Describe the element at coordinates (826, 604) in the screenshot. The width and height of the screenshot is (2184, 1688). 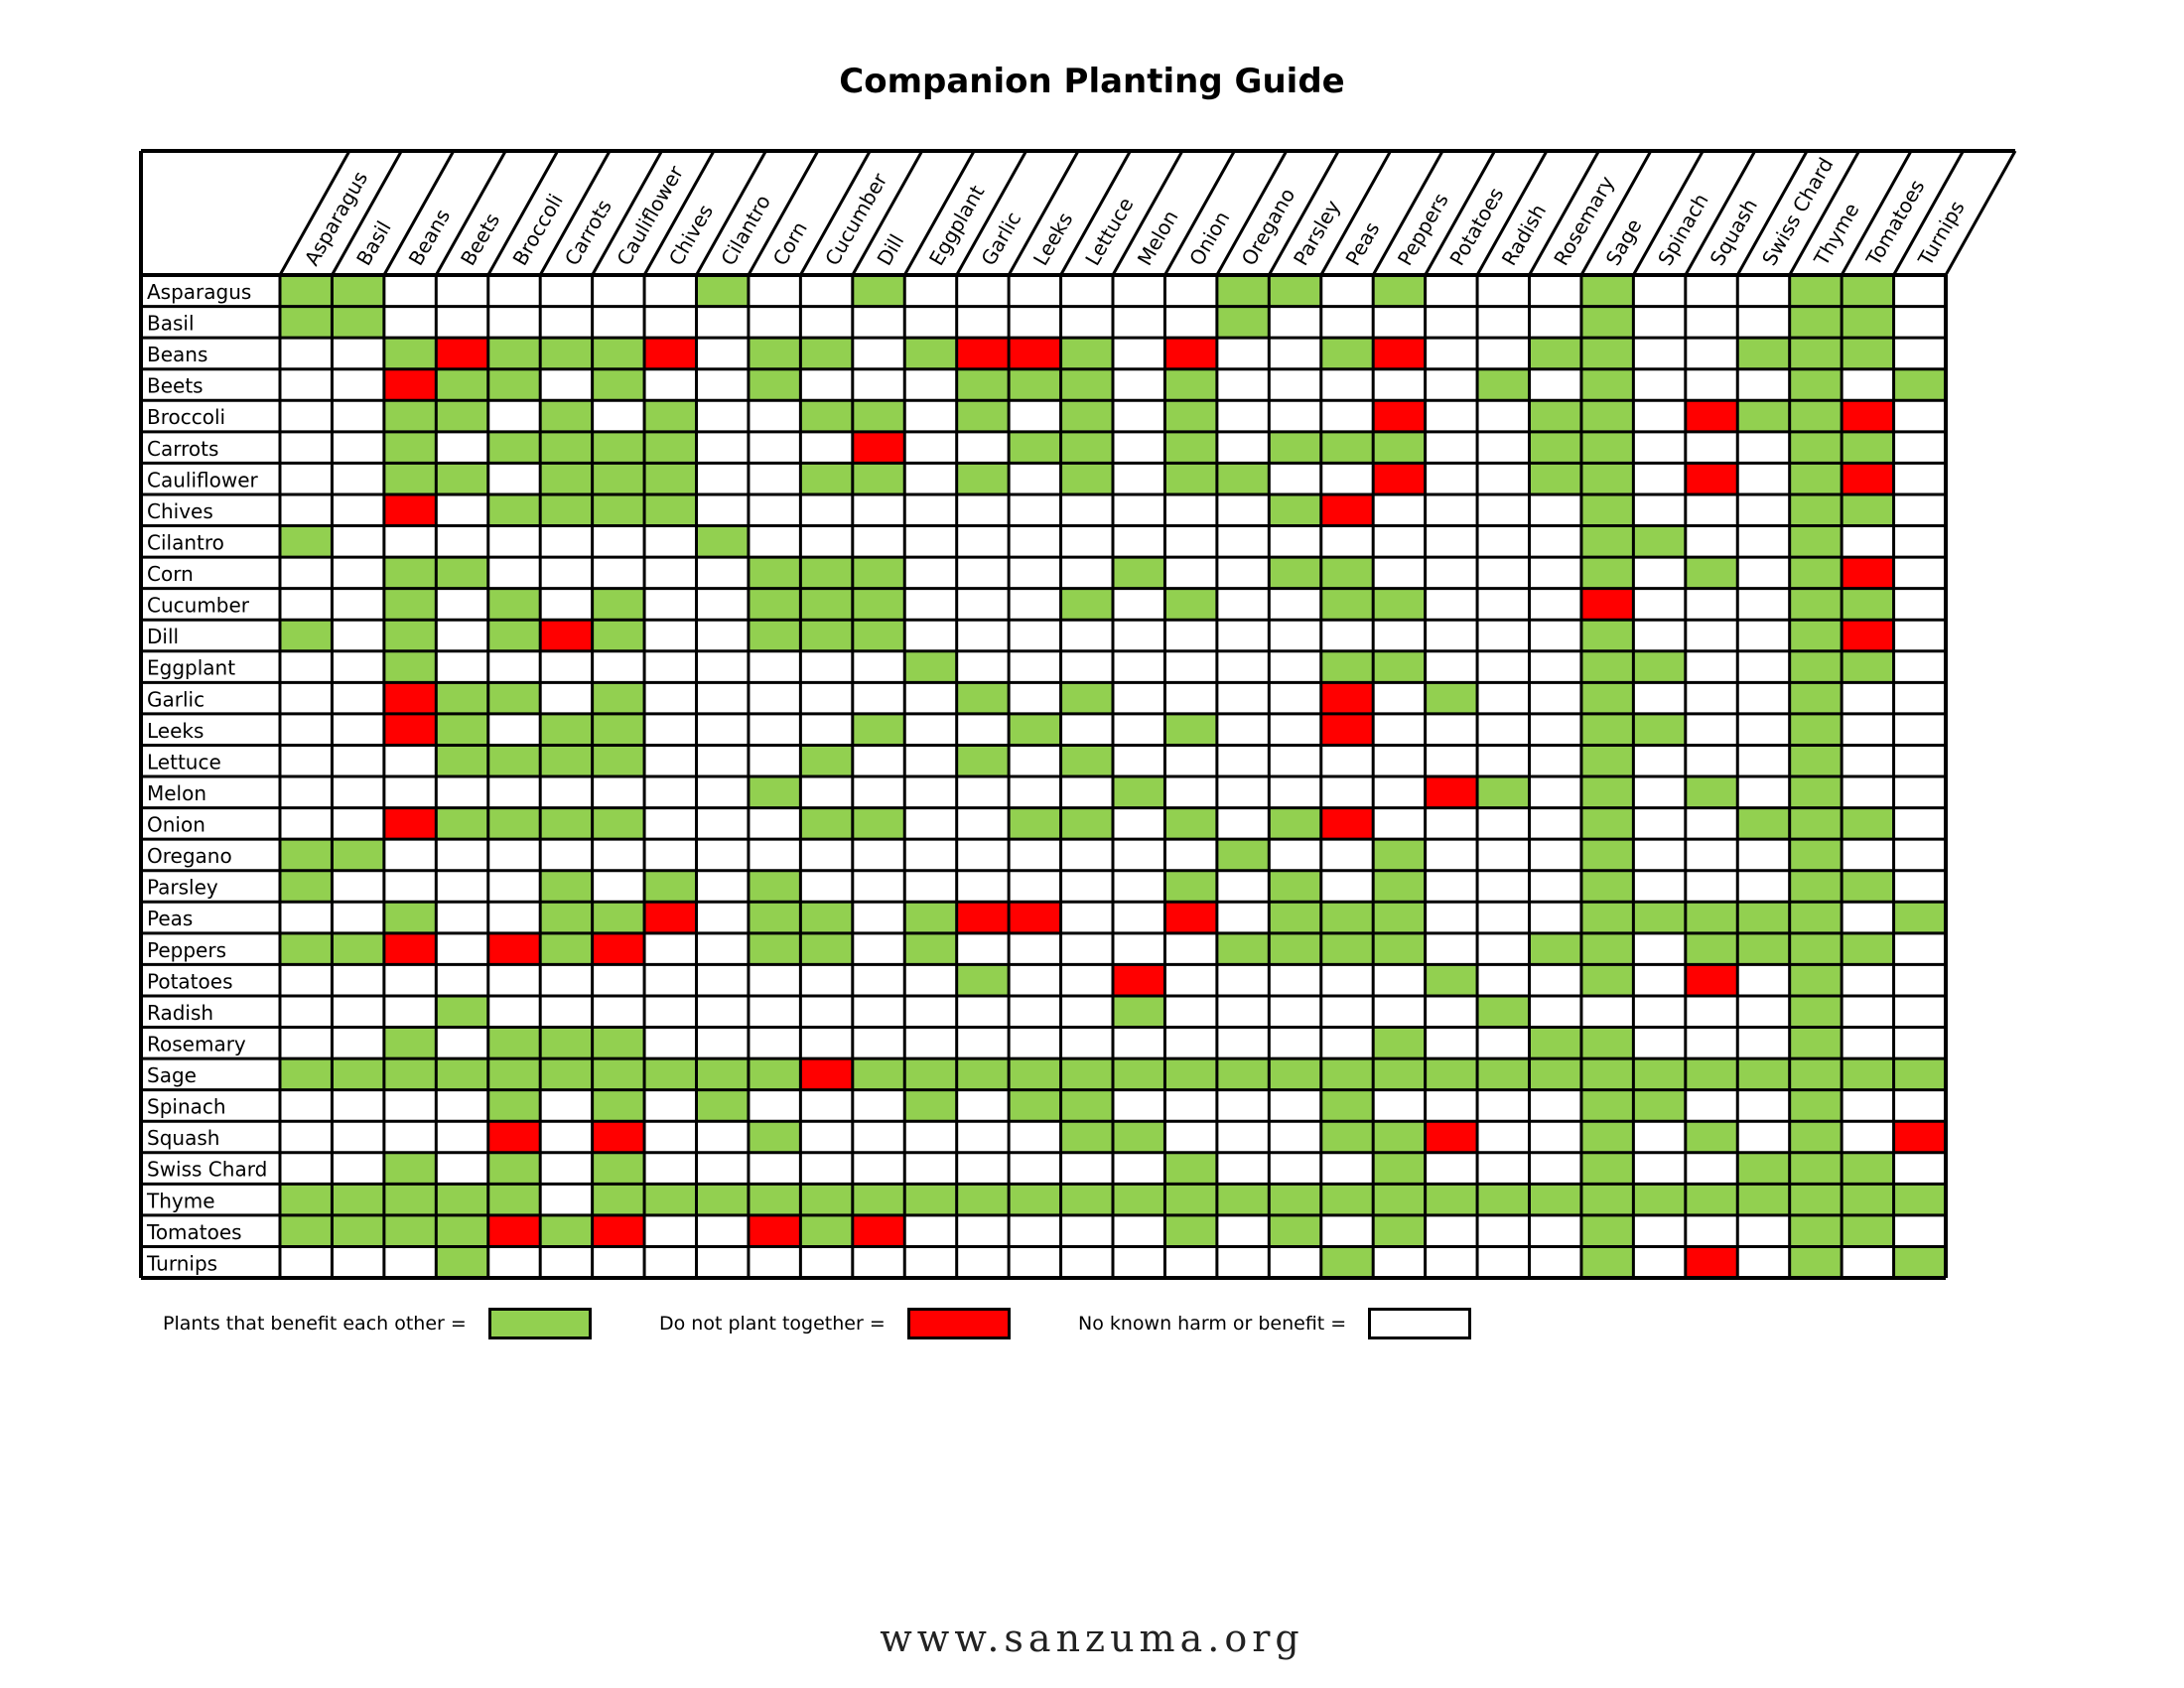
I see `cell-cucumber-cucumber` at that location.